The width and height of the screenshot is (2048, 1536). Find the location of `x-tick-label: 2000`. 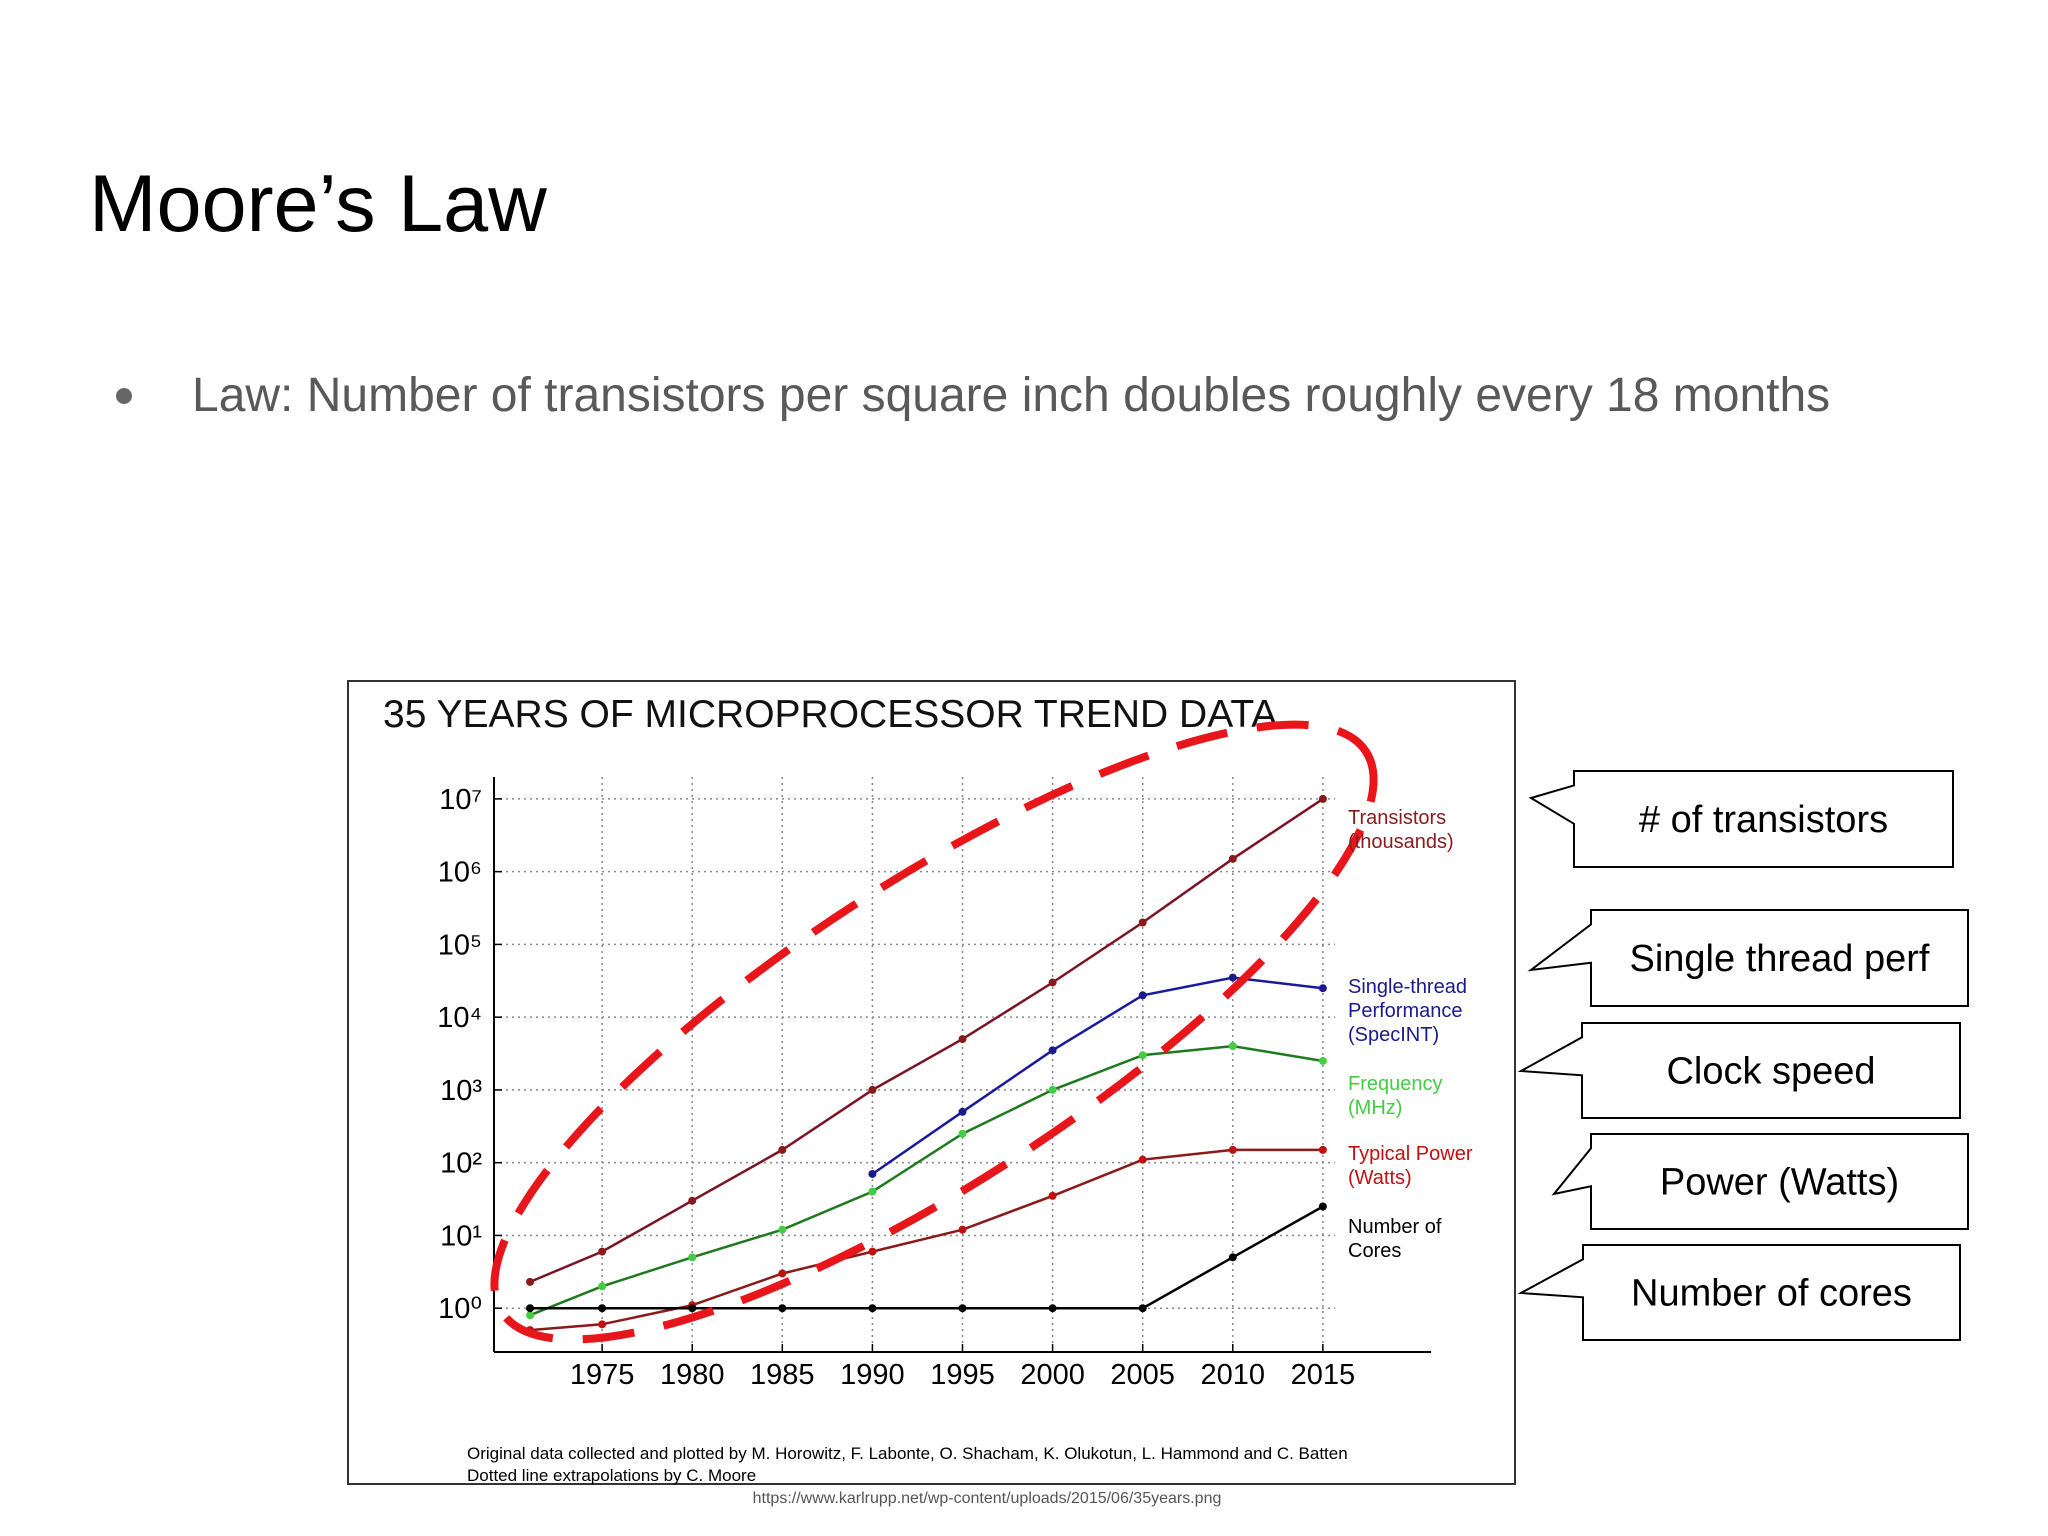

x-tick-label: 2000 is located at coordinates (1052, 1375).